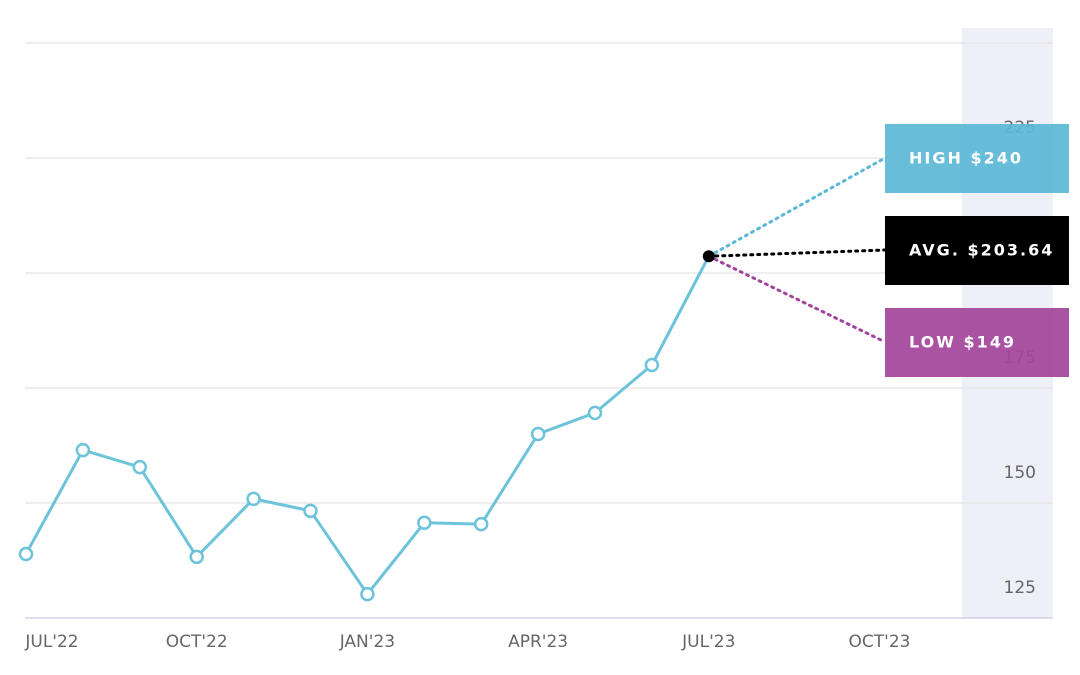  I want to click on x-tick-label: OCT'22, so click(197, 642).